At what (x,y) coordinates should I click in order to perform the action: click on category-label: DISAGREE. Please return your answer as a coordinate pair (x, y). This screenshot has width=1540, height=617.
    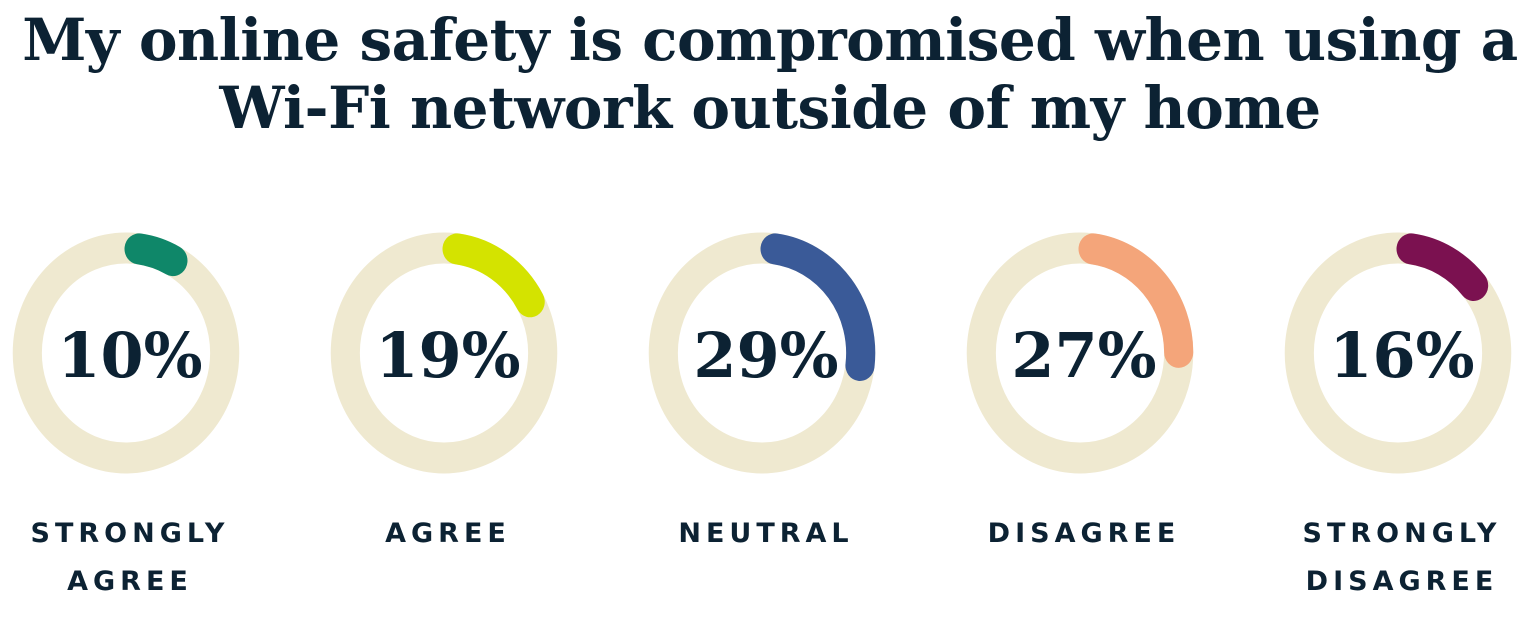
    Looking at the image, I should click on (1084, 533).